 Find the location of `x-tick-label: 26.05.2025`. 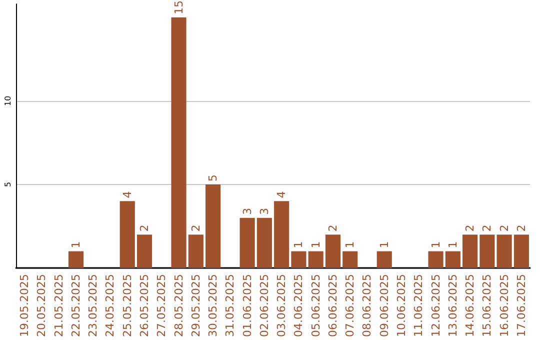

x-tick-label: 26.05.2025 is located at coordinates (144, 306).